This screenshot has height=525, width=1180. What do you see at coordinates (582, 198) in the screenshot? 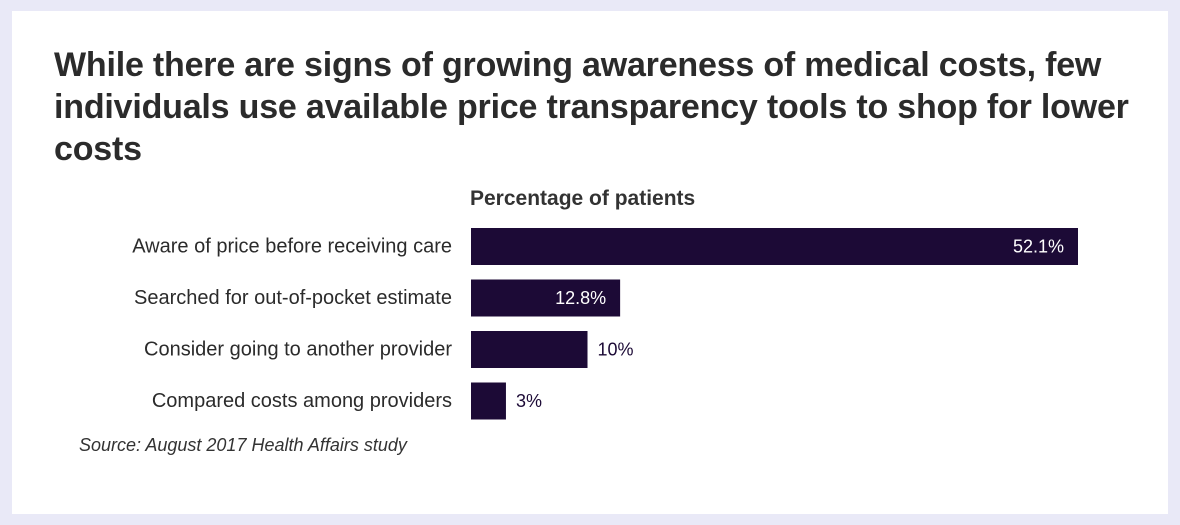
I see `x-axis-label: Percentage of patients` at bounding box center [582, 198].